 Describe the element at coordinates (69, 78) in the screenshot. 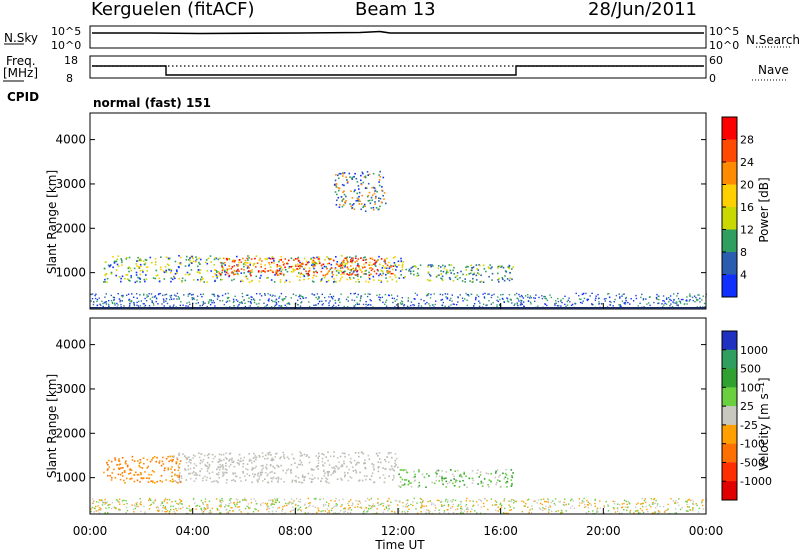

I see `freq-tick-bottom: 8` at that location.